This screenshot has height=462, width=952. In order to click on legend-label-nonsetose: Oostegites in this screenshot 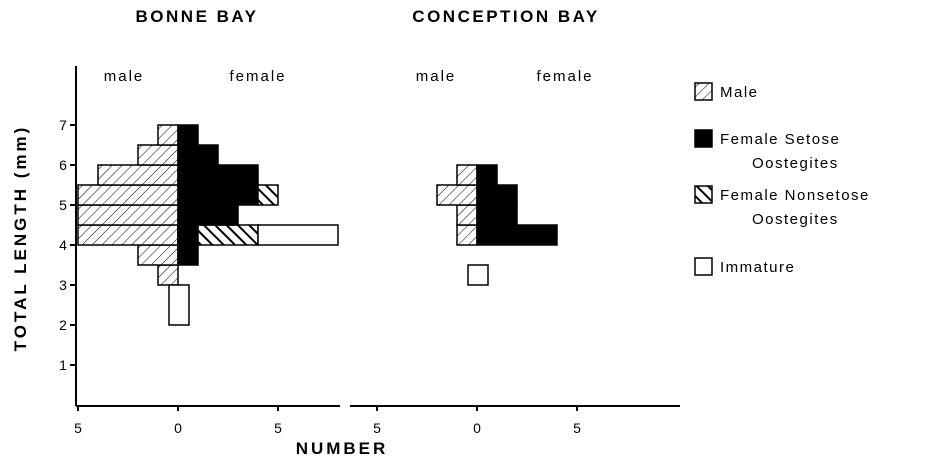, I will do `click(795, 219)`.